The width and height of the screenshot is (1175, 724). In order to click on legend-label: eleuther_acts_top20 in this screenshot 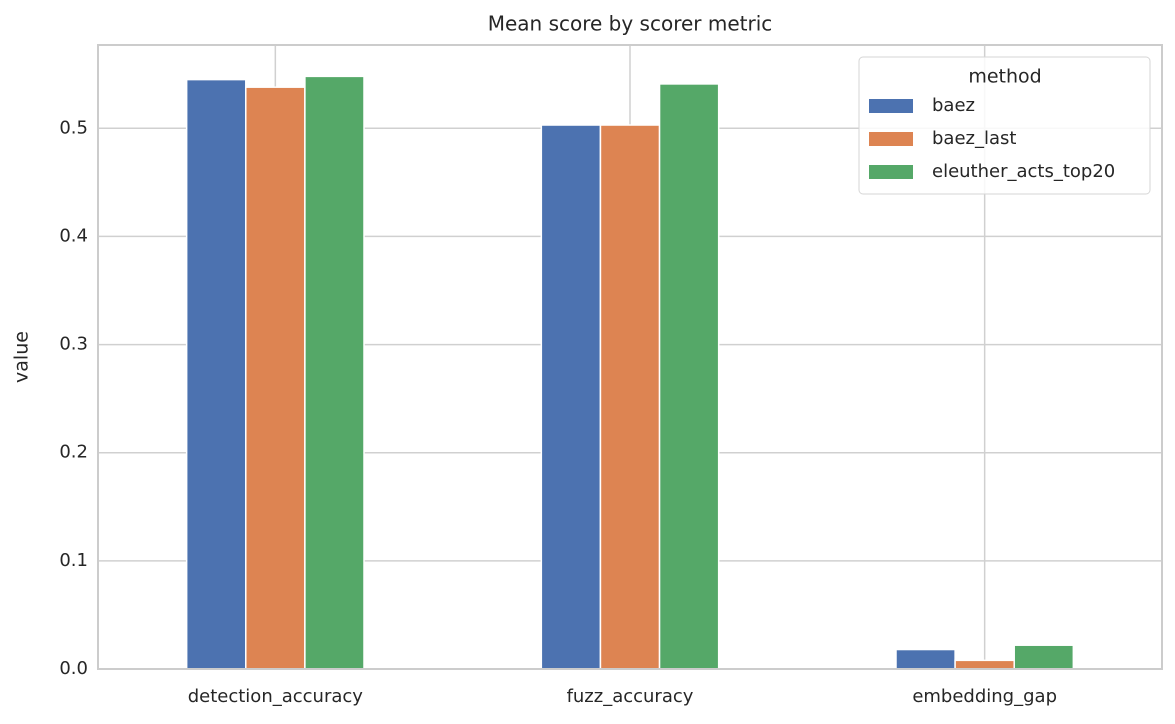, I will do `click(1023, 171)`.